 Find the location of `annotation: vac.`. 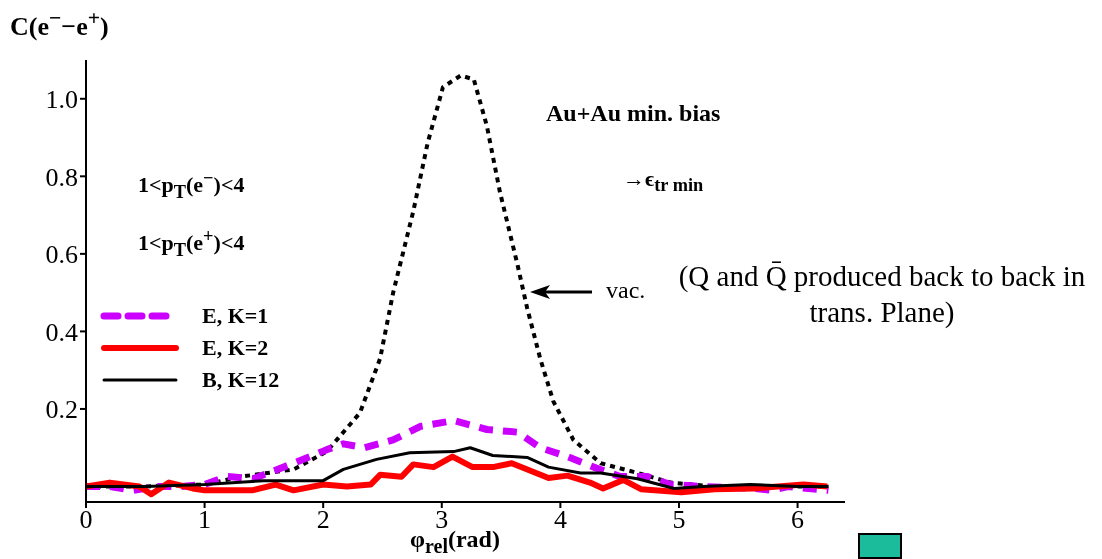

annotation: vac. is located at coordinates (626, 290).